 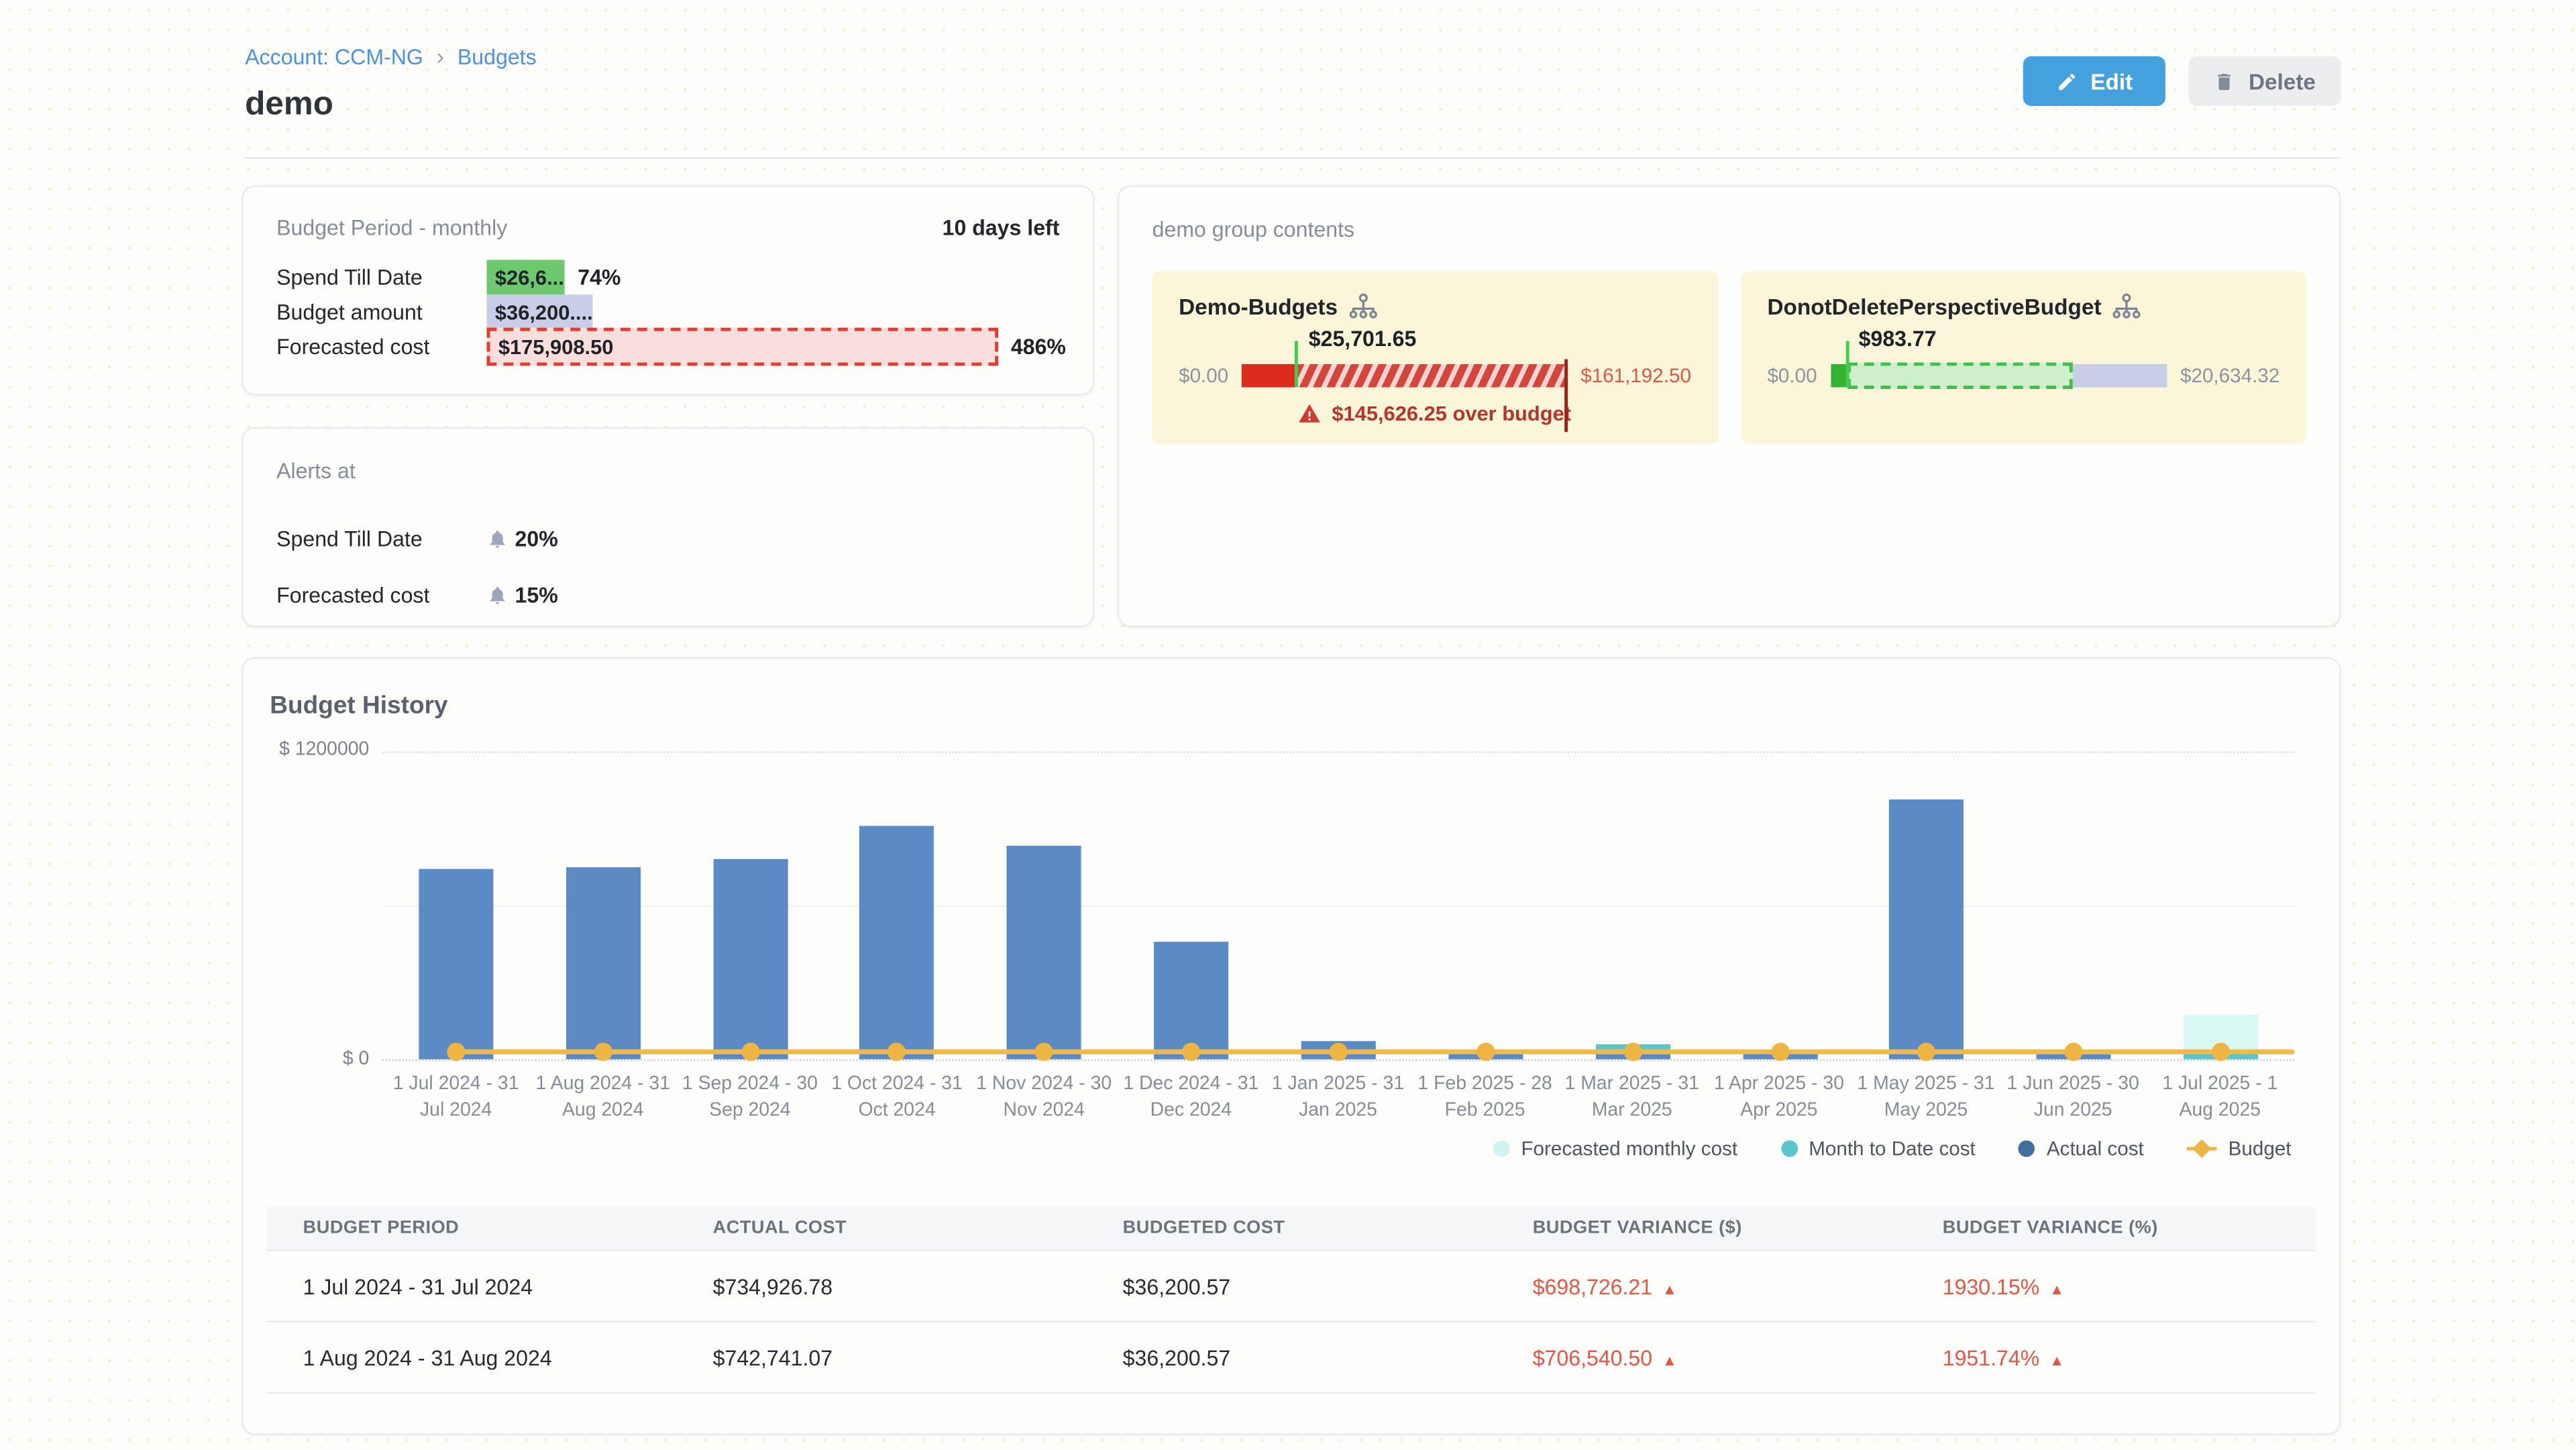 I want to click on budget-name: DonotDeletePerspectiveBudget, so click(x=1934, y=306).